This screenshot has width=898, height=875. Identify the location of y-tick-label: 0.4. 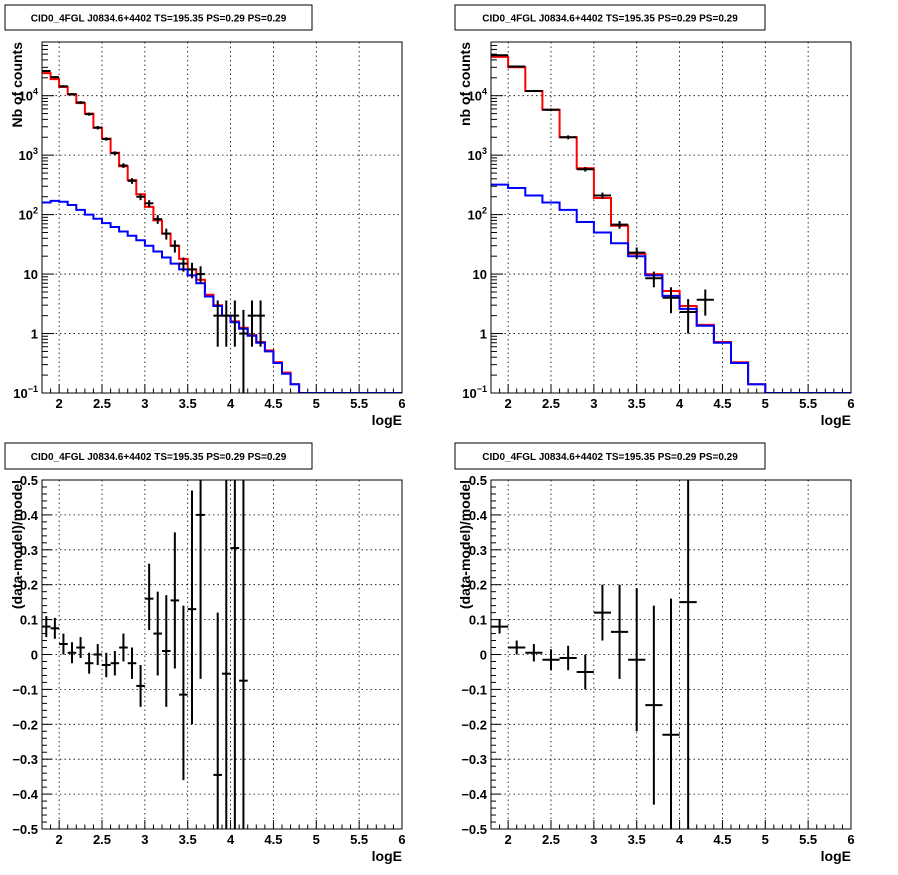
(478, 515).